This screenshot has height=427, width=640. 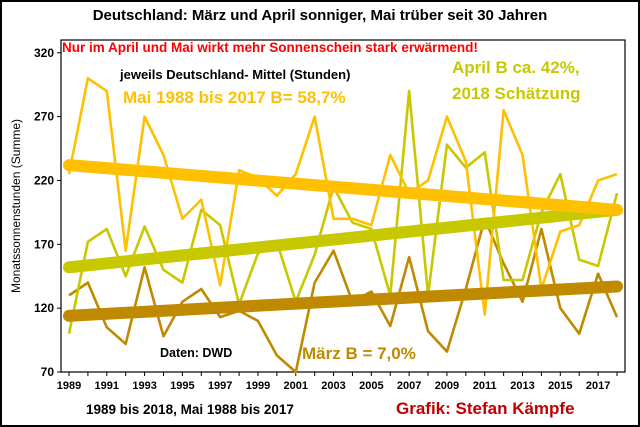 I want to click on y-tick-label: 70, so click(x=48, y=372).